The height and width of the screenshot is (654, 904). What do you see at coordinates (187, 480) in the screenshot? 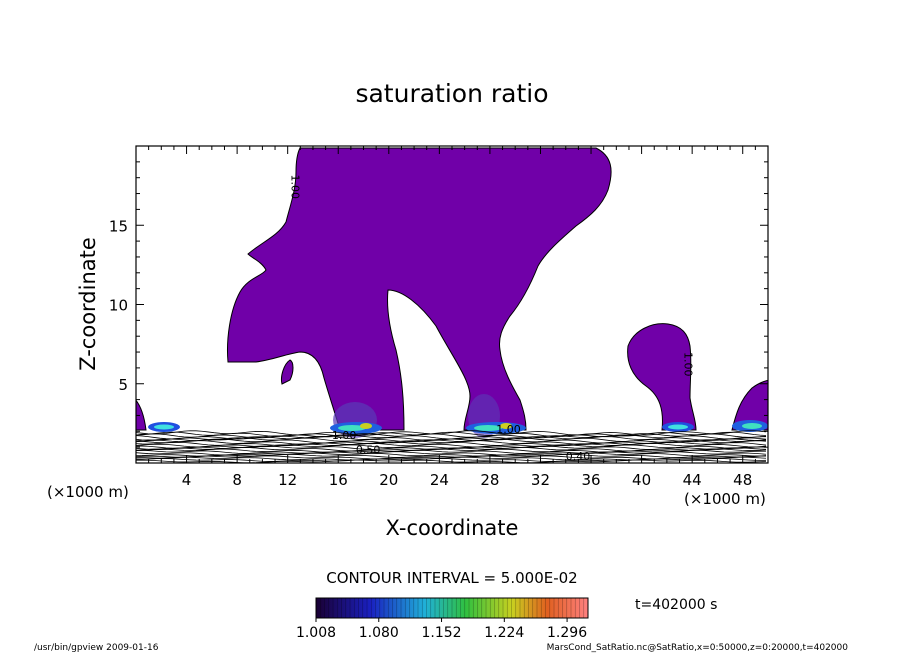
I see `x-tick-label: 4` at bounding box center [187, 480].